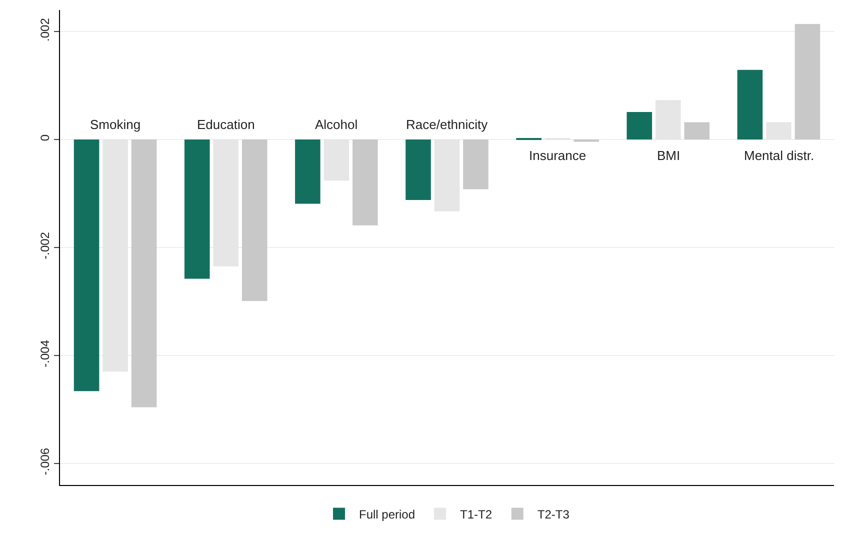 This screenshot has height=538, width=844. Describe the element at coordinates (387, 514) in the screenshot. I see `legend-label: Full period` at that location.